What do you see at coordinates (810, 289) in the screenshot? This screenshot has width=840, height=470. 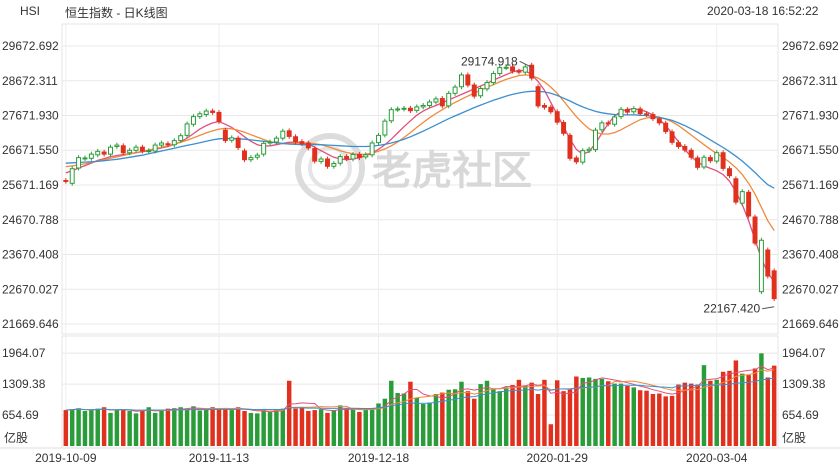 I see `price-tick-right: 22670.027` at bounding box center [810, 289].